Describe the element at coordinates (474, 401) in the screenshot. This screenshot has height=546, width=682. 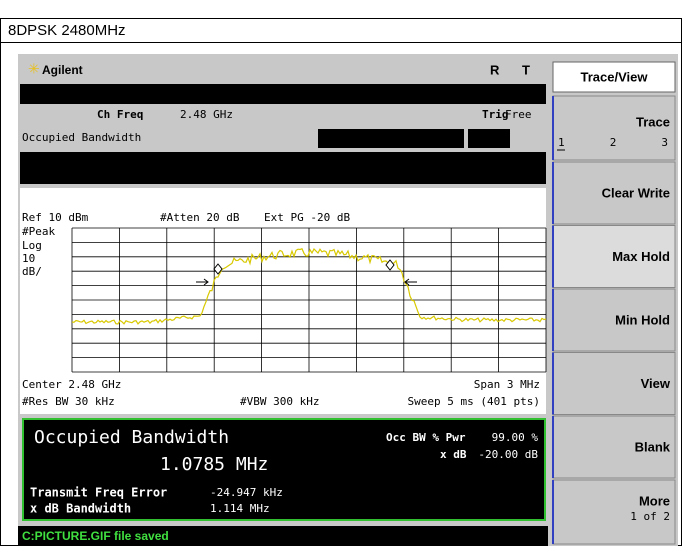
I see `sweep: Sweep 5 ms (401 pts)` at that location.